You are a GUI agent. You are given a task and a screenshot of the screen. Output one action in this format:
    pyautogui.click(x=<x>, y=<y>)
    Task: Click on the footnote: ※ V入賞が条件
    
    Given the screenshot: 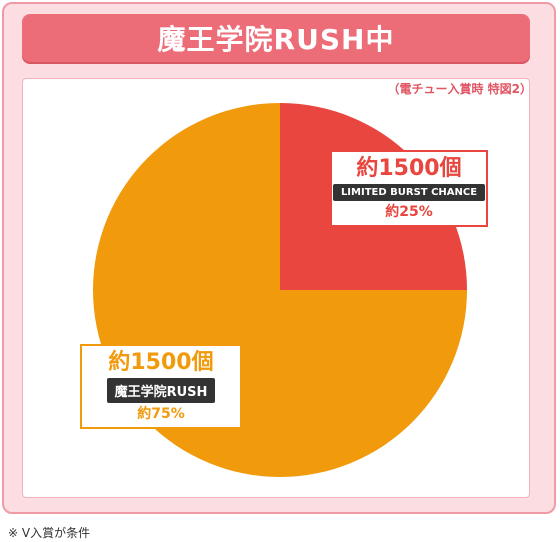 What is the action you would take?
    pyautogui.click(x=49, y=533)
    